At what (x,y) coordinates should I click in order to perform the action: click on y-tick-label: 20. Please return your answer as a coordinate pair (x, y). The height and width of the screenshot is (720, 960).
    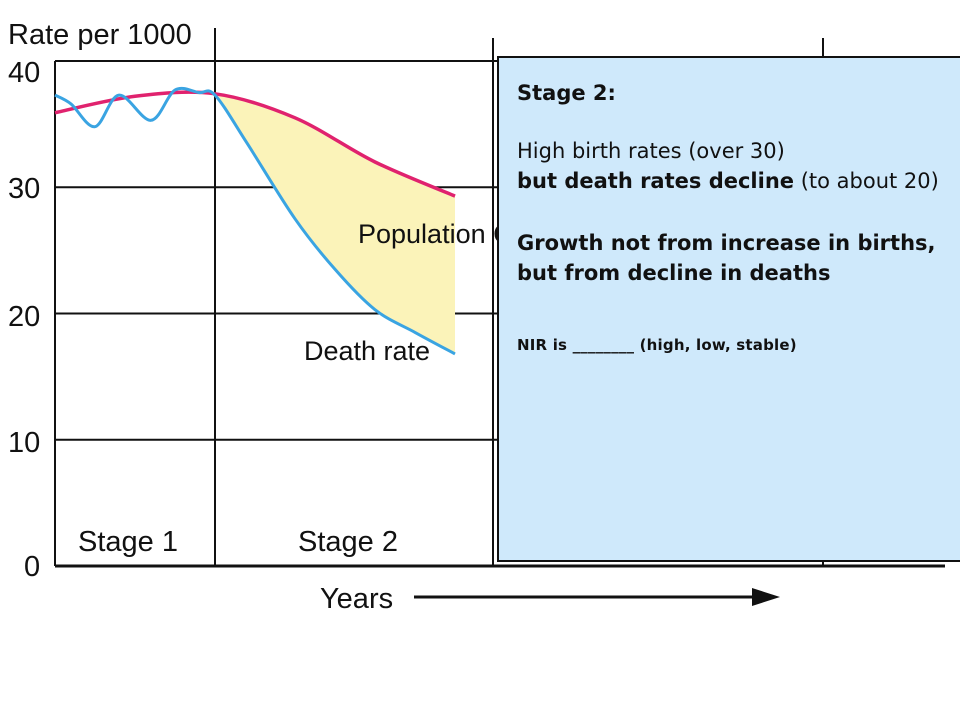
    Looking at the image, I should click on (24, 317).